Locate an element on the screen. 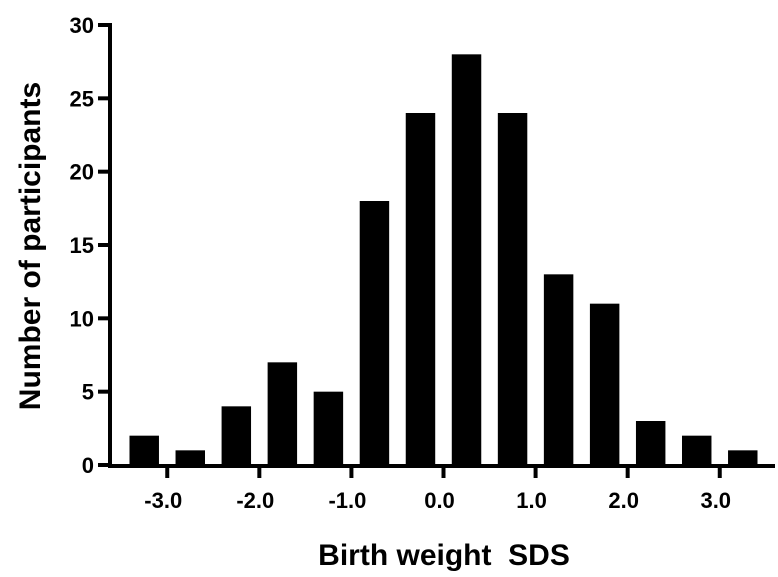  x-tick-label-4: 1.0 is located at coordinates (531, 500).